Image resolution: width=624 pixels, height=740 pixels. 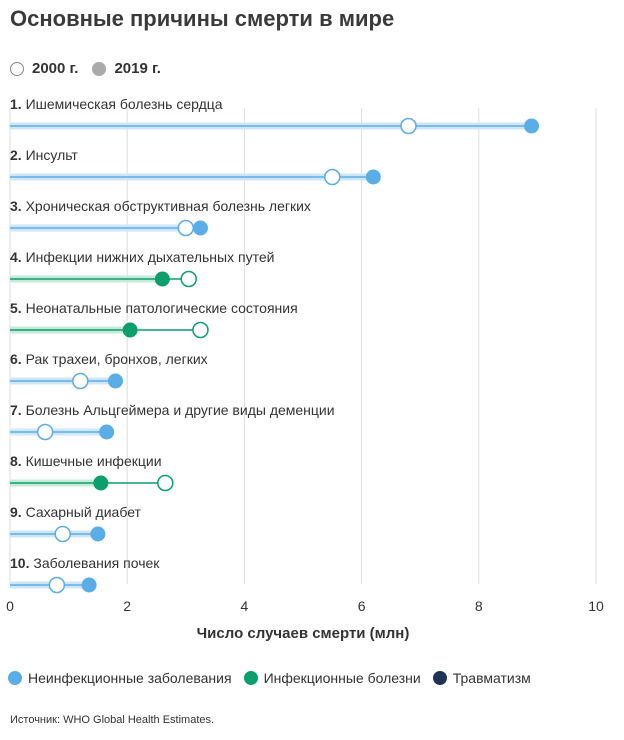 What do you see at coordinates (202, 18) in the screenshot?
I see `chart-title: Основные причины смерти в мире` at bounding box center [202, 18].